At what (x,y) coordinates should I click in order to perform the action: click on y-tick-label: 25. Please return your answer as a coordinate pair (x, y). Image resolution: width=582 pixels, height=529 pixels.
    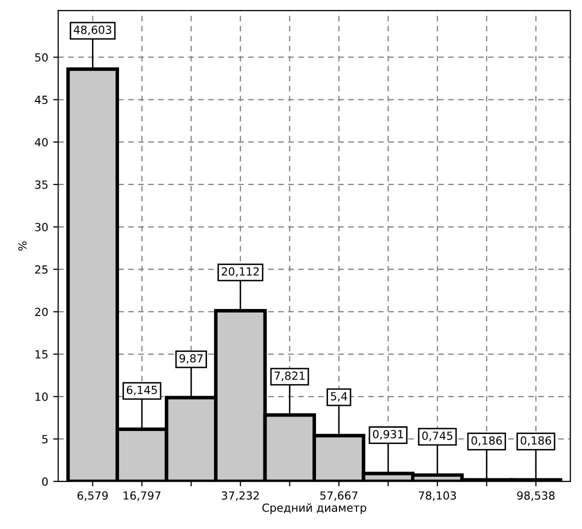
    Looking at the image, I should click on (41, 269).